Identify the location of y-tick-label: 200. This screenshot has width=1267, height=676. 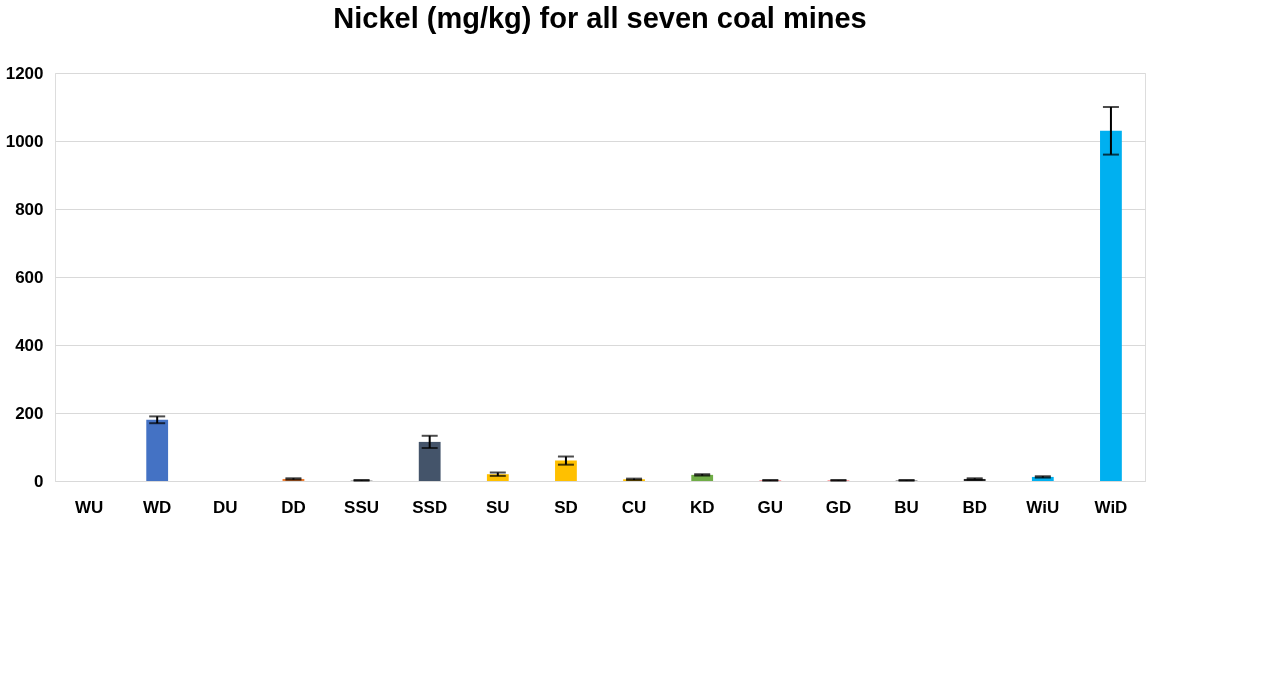
(29, 413).